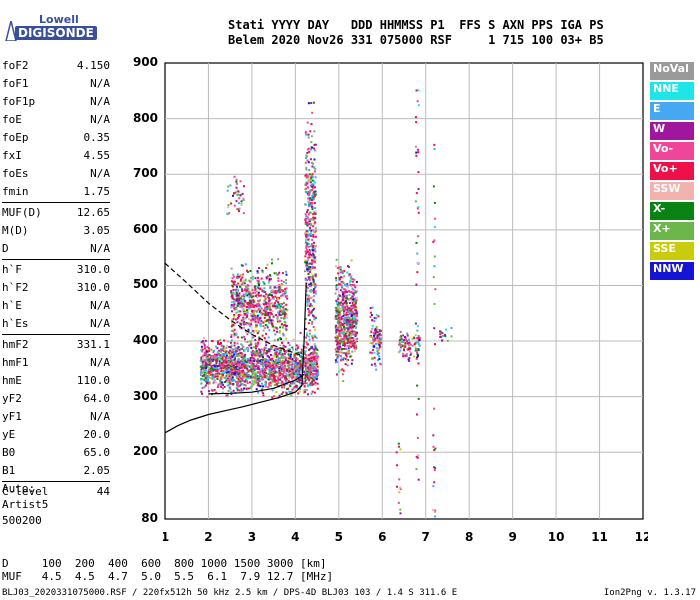 The width and height of the screenshot is (700, 600). What do you see at coordinates (426, 537) in the screenshot?
I see `x-tick-label: 7` at bounding box center [426, 537].